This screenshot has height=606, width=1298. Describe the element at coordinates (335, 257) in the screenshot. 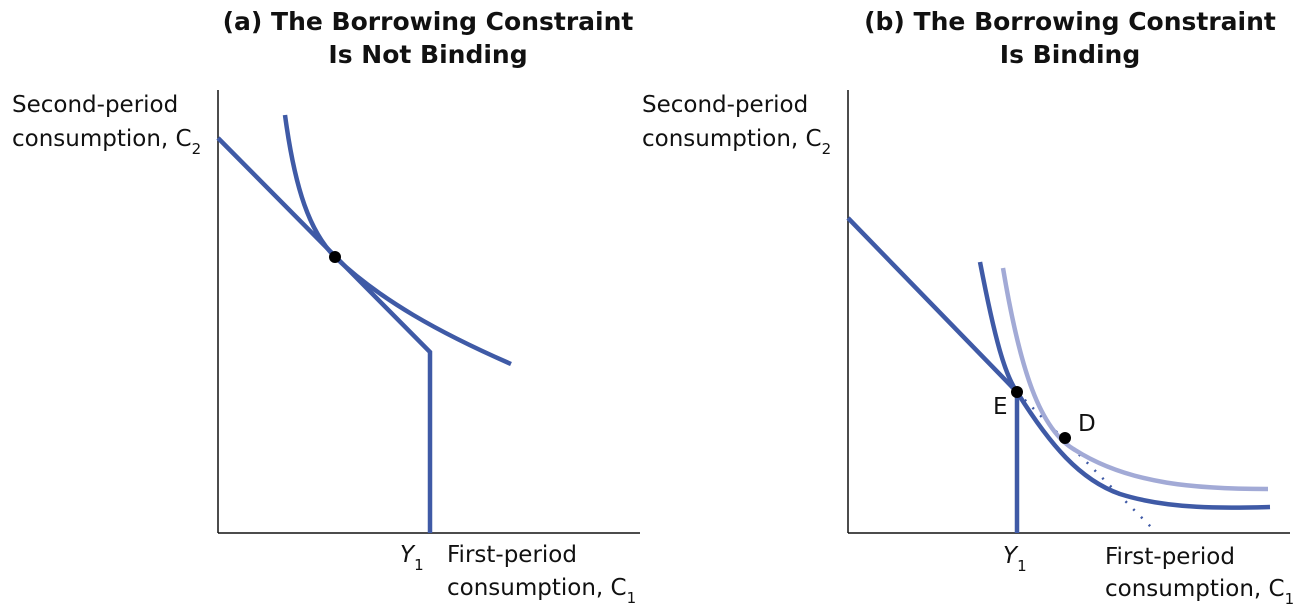

I see `optimum-point` at that location.